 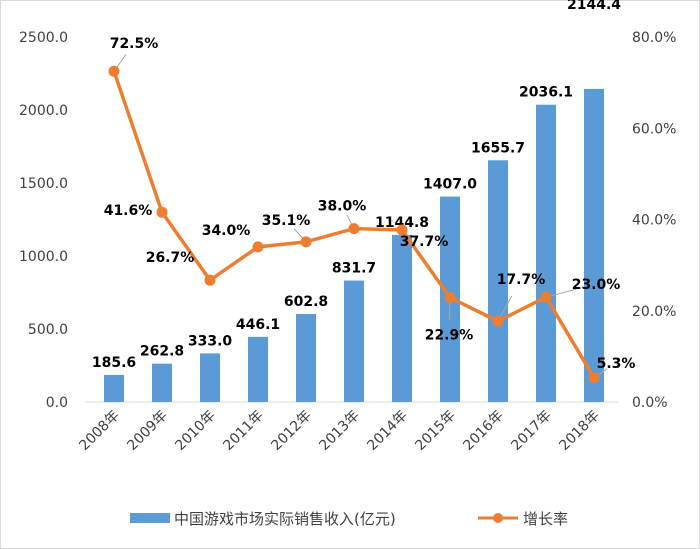 I want to click on legend-line-marker, so click(x=498, y=518).